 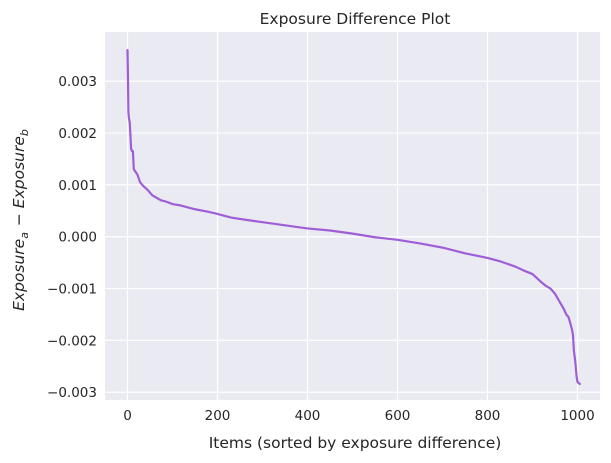 What do you see at coordinates (127, 416) in the screenshot?
I see `x-tick-label: 0` at bounding box center [127, 416].